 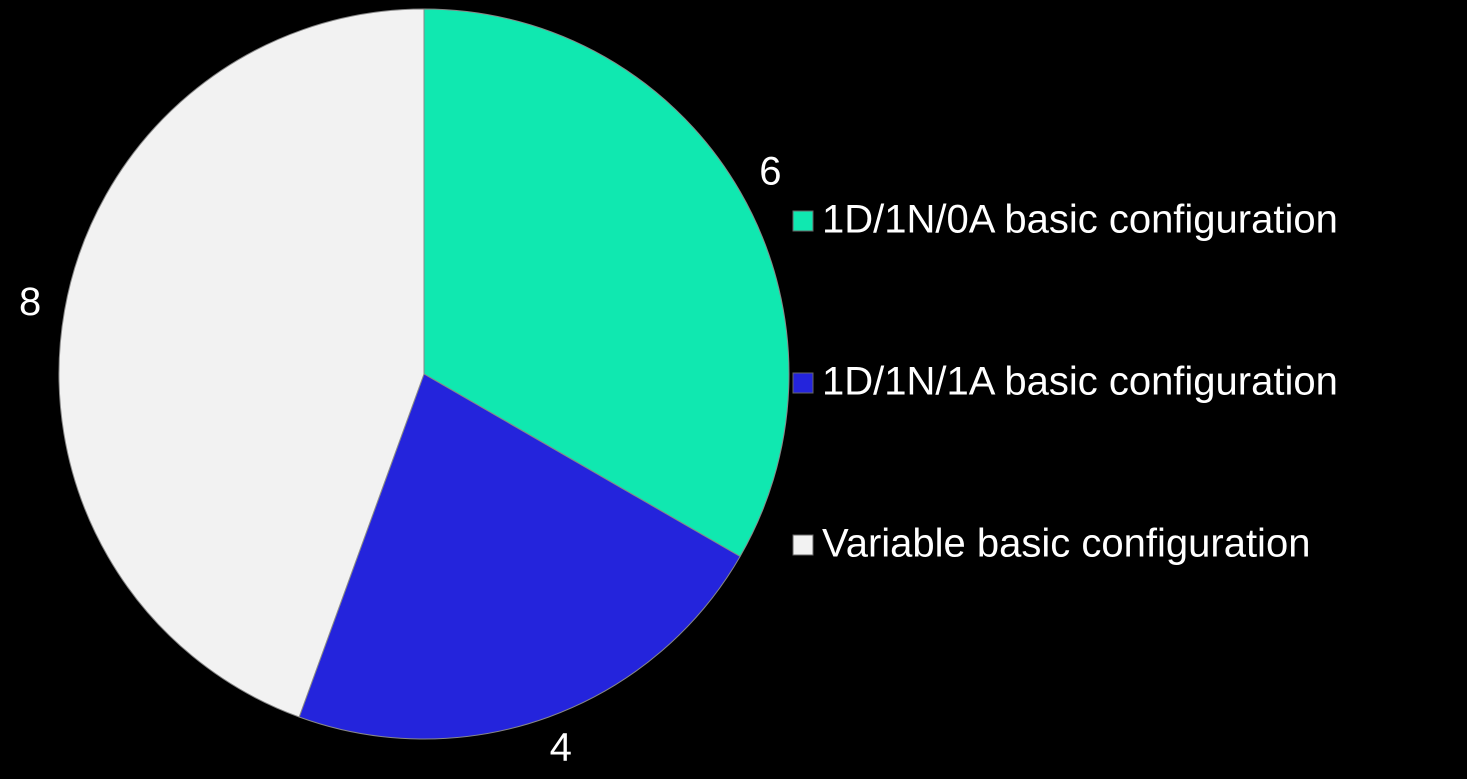 What do you see at coordinates (770, 172) in the screenshot?
I see `data-label: 6` at bounding box center [770, 172].